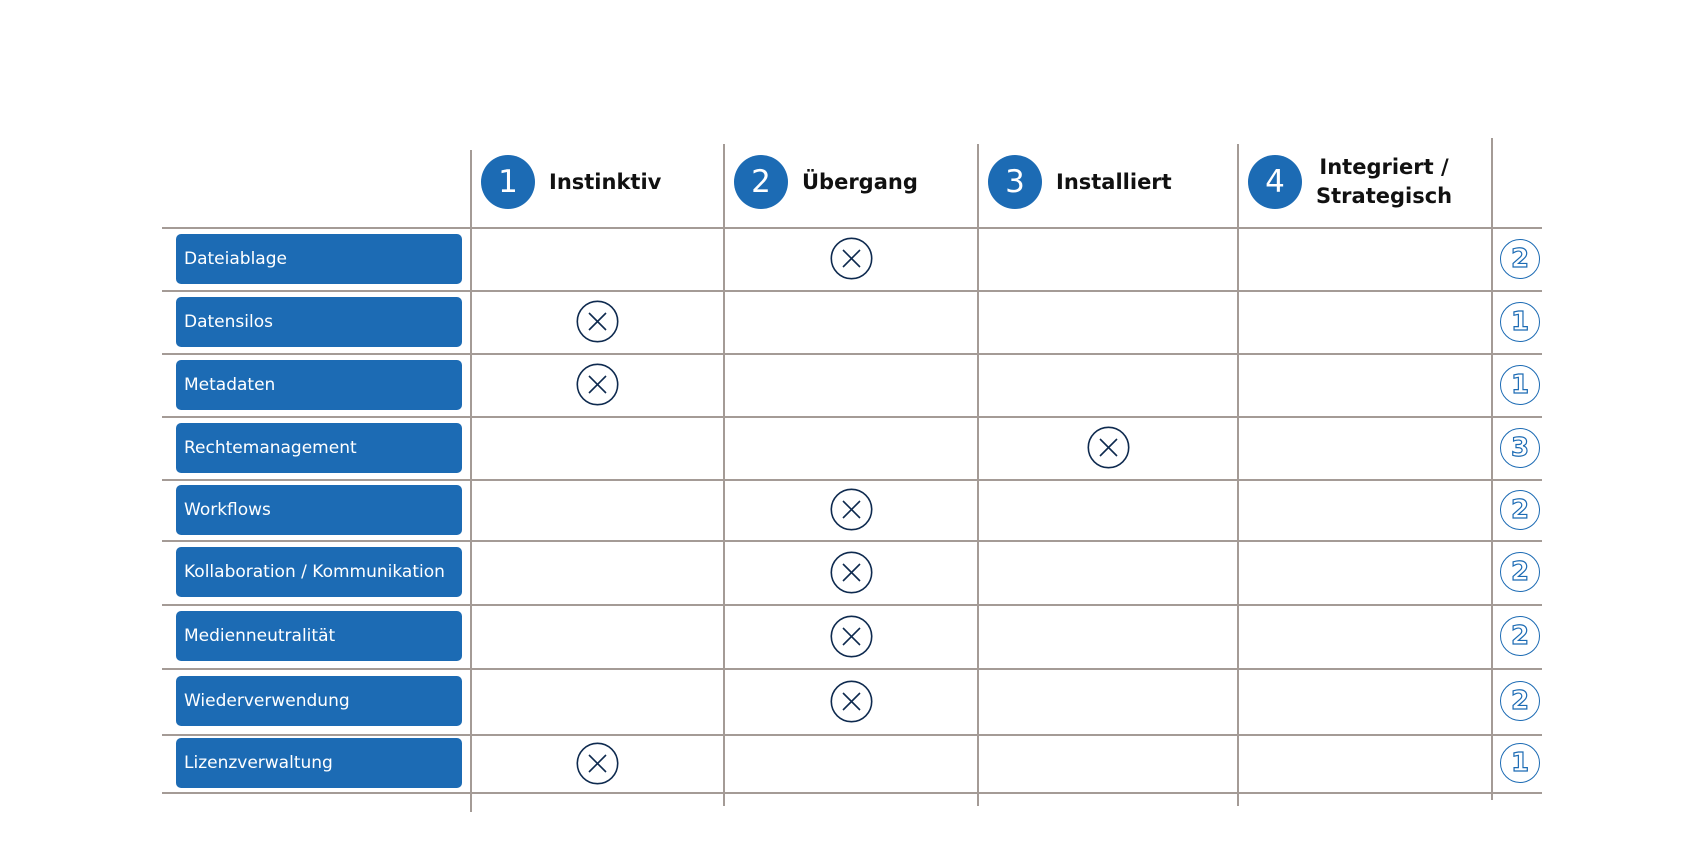 This screenshot has height=850, width=1700. What do you see at coordinates (1520, 384) in the screenshot?
I see `score-badge-3: 1` at bounding box center [1520, 384].